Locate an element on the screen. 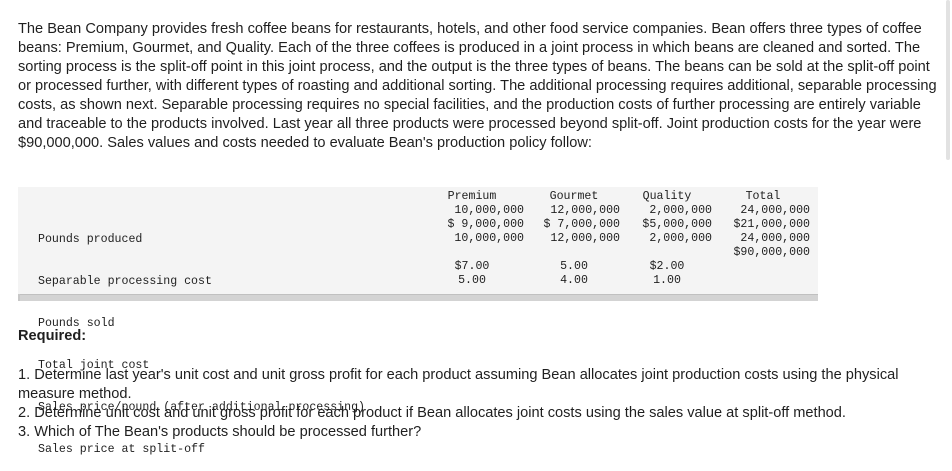 This screenshot has width=952, height=471. cell: $90,000,000 is located at coordinates (771, 252).